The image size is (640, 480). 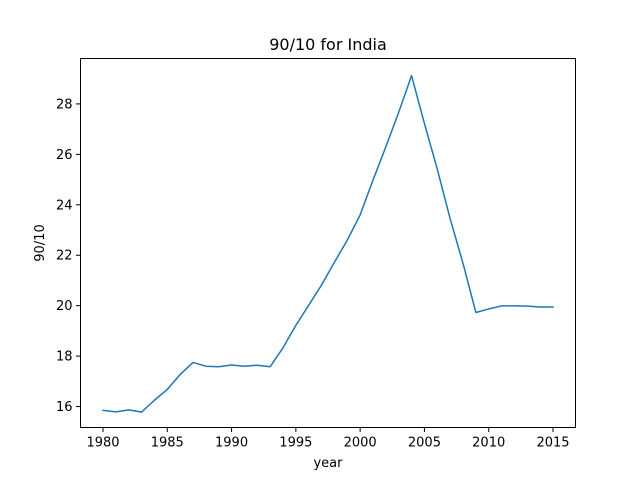 What do you see at coordinates (328, 463) in the screenshot?
I see `x-axis-label: year` at bounding box center [328, 463].